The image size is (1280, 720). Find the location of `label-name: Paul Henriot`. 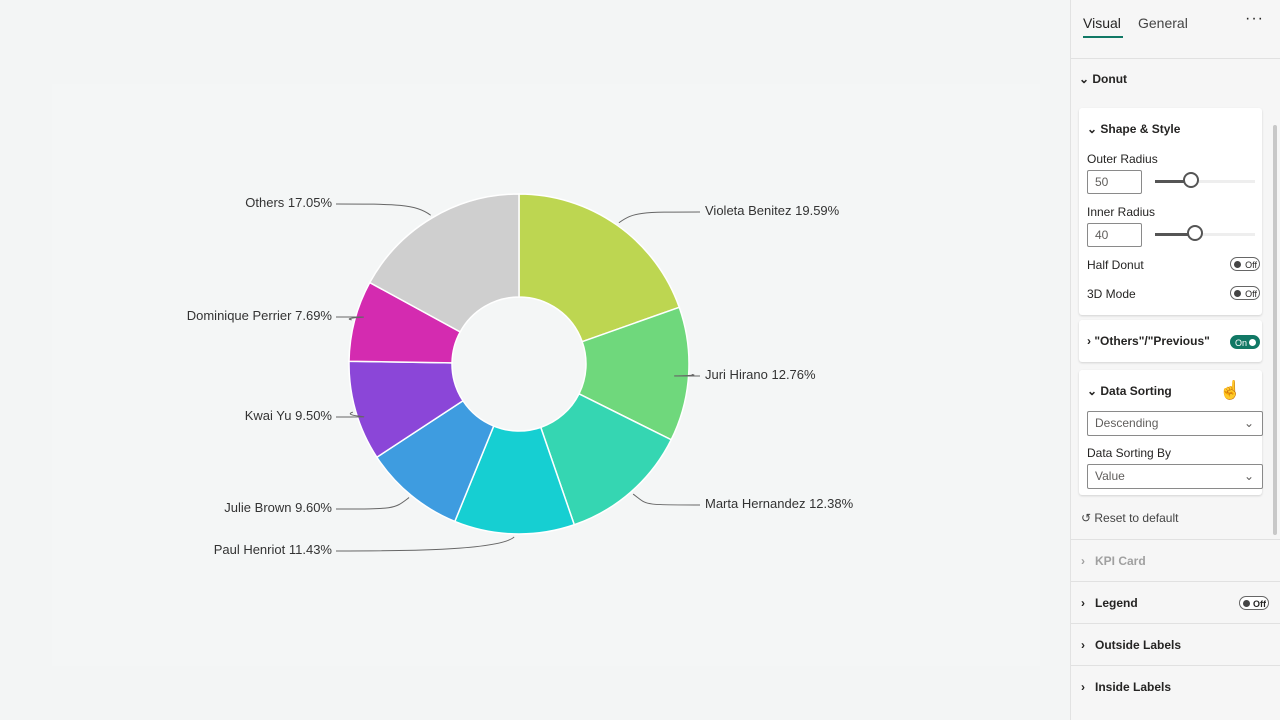

label-name: Paul Henriot is located at coordinates (250, 549).